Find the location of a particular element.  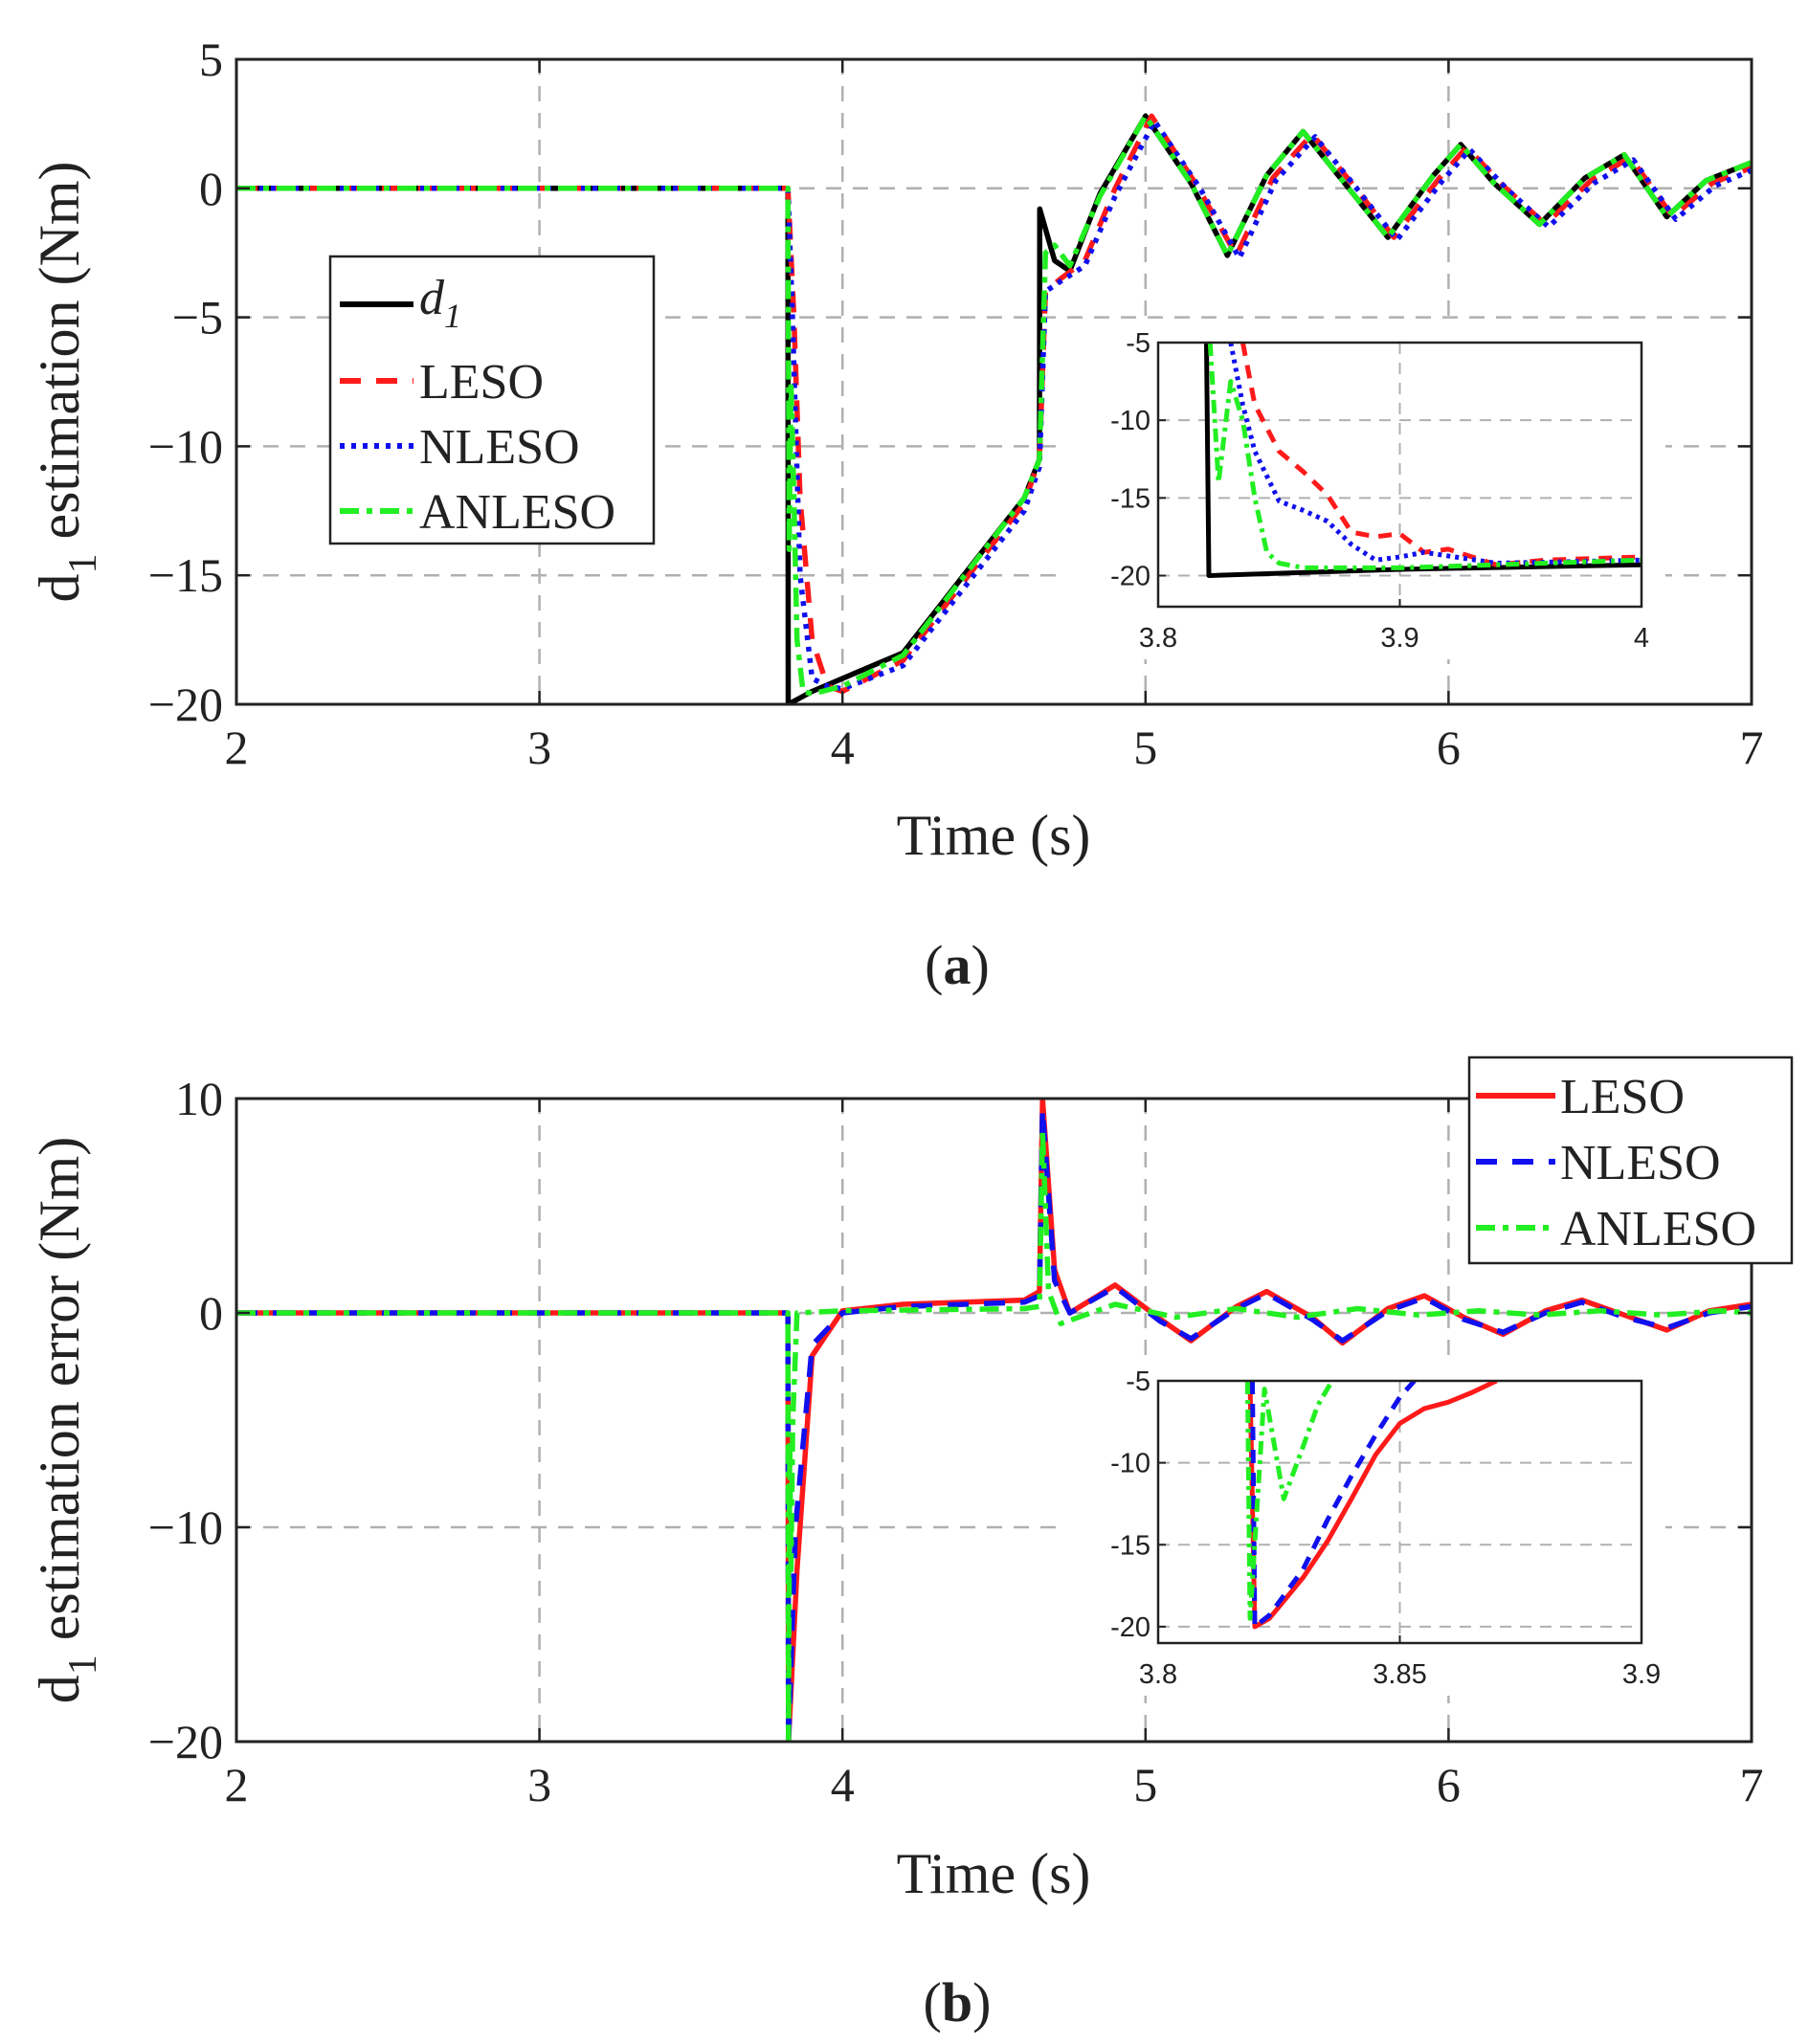

y-tick-label: −5 is located at coordinates (197, 318).